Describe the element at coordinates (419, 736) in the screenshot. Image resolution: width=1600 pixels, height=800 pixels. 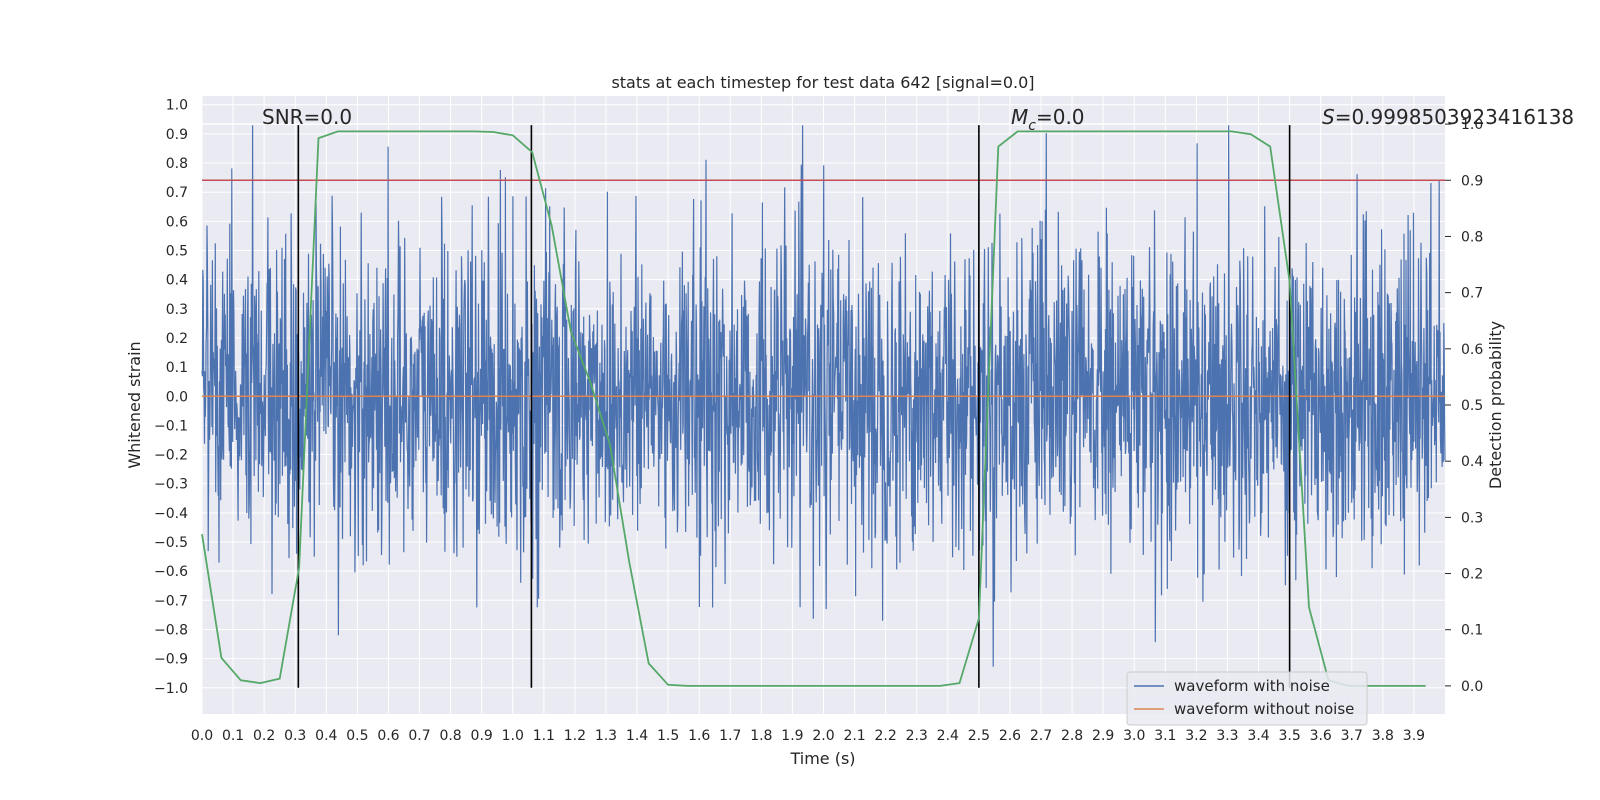
I see `x-tick-label: 0.7` at that location.